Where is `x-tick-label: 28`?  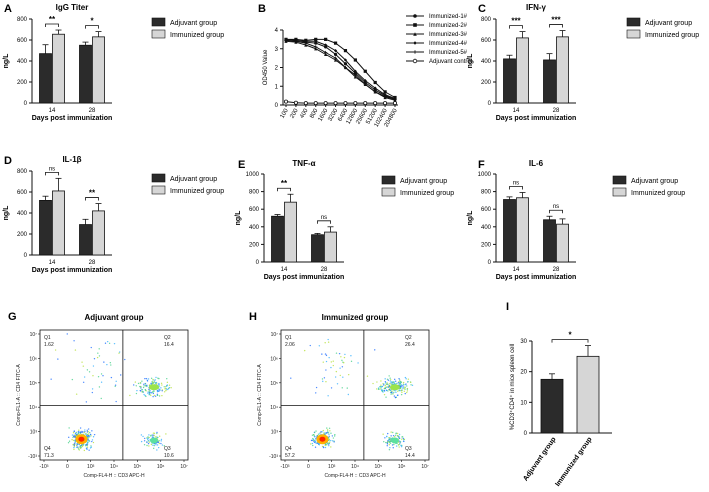 x-tick-label: 28 is located at coordinates (92, 111).